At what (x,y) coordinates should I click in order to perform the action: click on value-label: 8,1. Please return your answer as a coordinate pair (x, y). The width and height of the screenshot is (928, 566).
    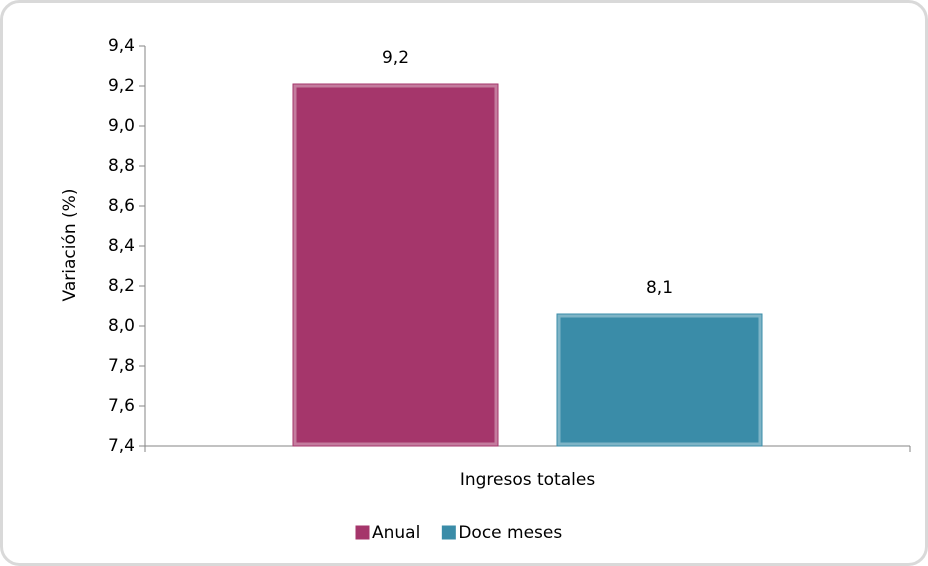
    Looking at the image, I should click on (659, 288).